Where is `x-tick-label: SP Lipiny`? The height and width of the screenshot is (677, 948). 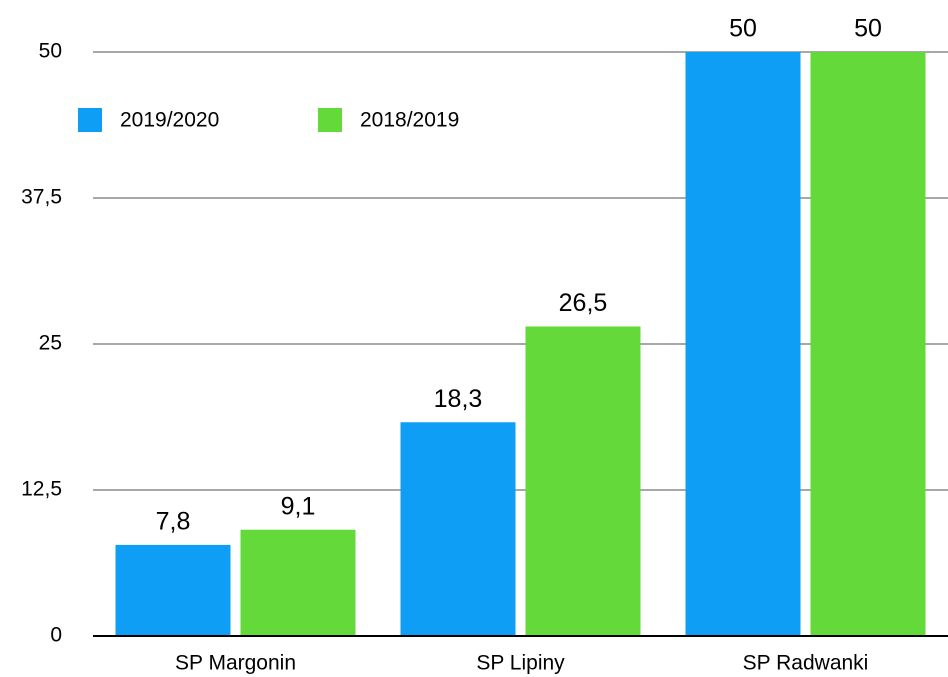
x-tick-label: SP Lipiny is located at coordinates (520, 663).